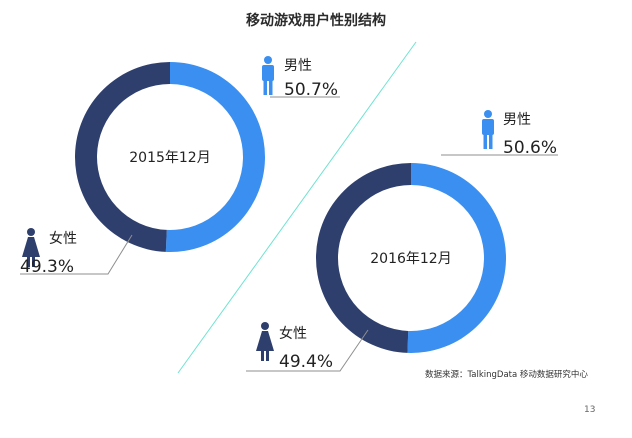 The height and width of the screenshot is (438, 632). I want to click on page-number: 13, so click(590, 410).